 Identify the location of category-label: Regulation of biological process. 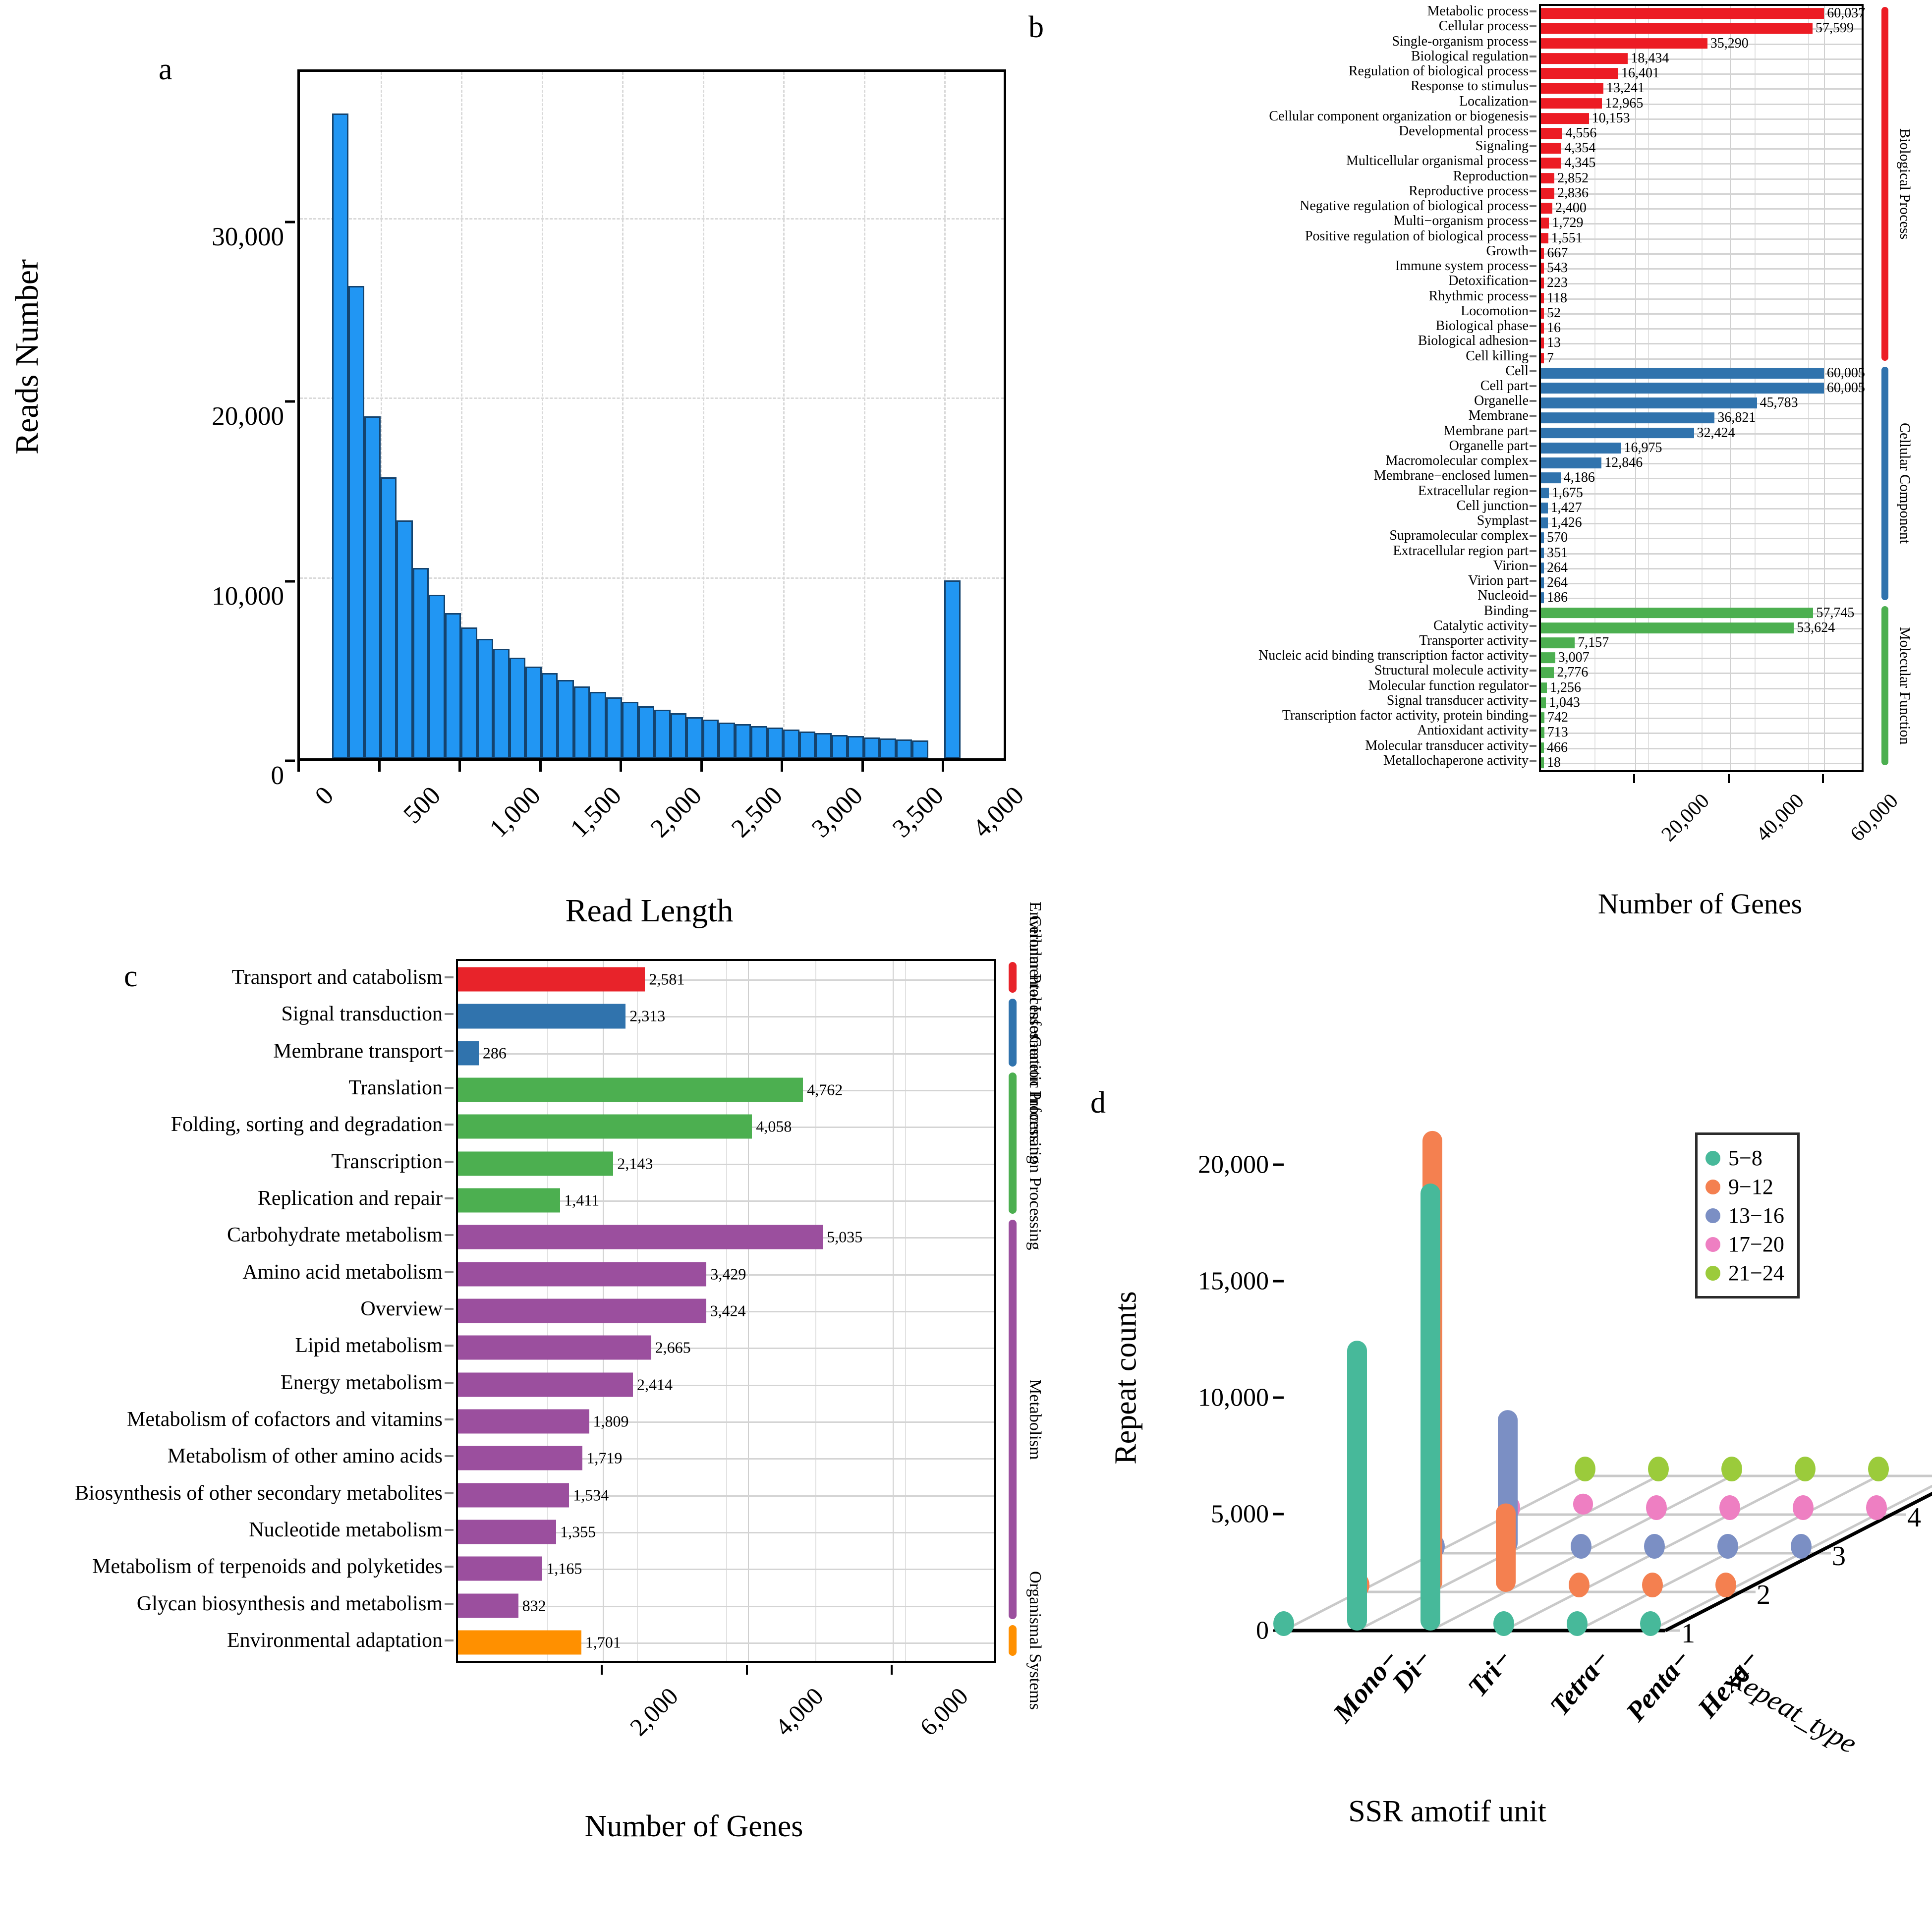
(1438, 71).